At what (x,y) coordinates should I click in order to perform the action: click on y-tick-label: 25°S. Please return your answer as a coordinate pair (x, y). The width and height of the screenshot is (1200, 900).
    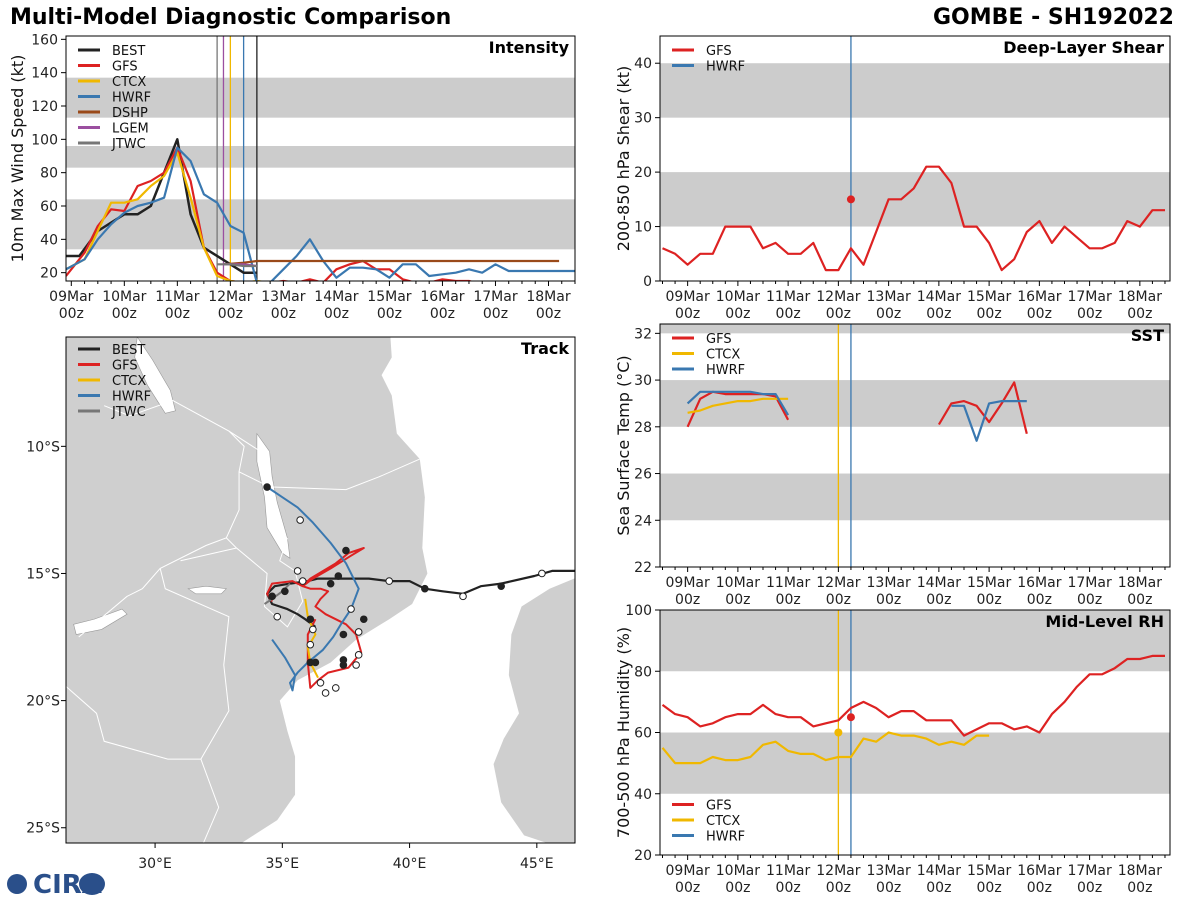
    Looking at the image, I should click on (43, 829).